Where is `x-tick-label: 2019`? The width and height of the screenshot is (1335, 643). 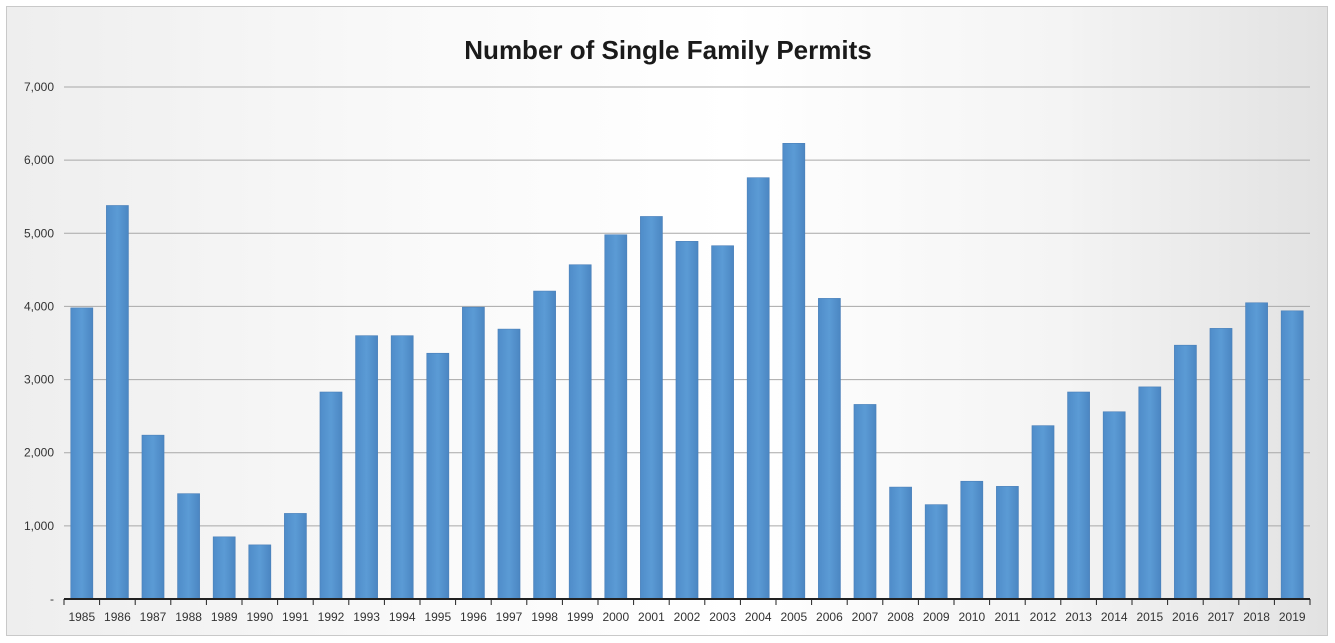
x-tick-label: 2019 is located at coordinates (1292, 617).